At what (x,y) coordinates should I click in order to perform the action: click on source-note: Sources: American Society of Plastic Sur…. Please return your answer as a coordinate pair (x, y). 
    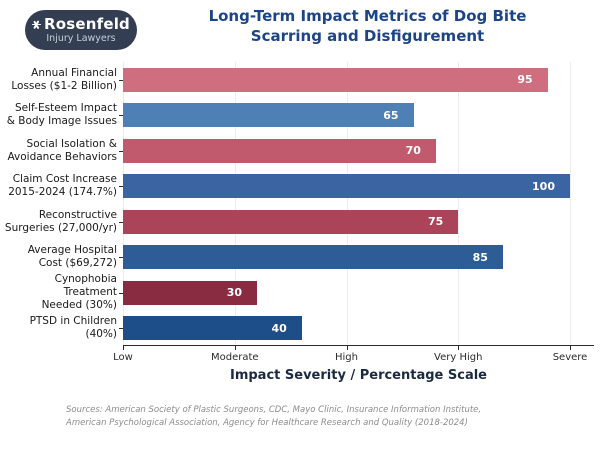
    Looking at the image, I should click on (323, 417).